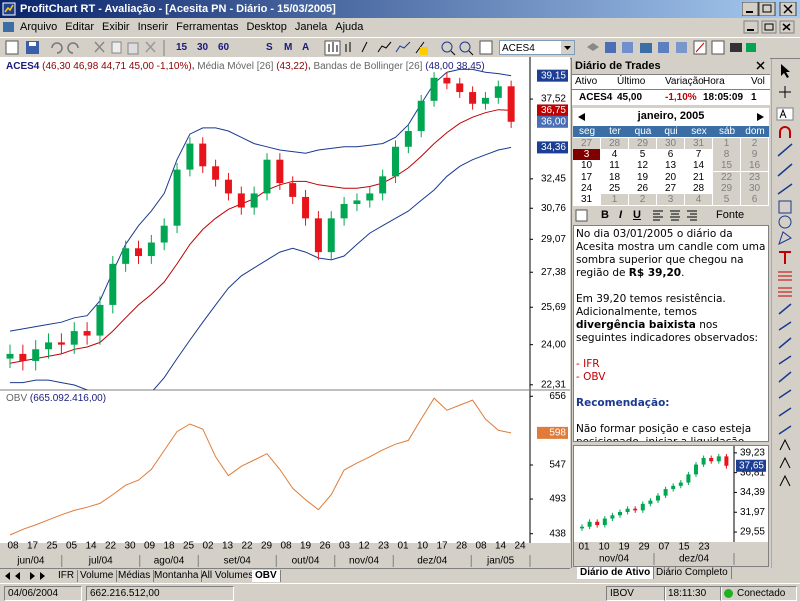 The height and width of the screenshot is (601, 800). What do you see at coordinates (266, 576) in the screenshot?
I see `chart-tab: OBV` at bounding box center [266, 576].